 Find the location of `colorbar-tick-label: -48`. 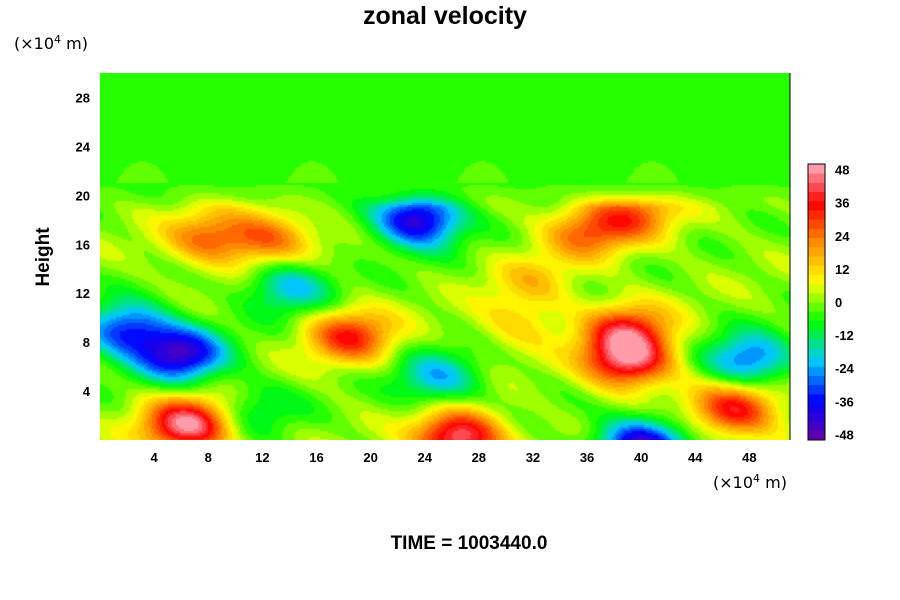

colorbar-tick-label: -48 is located at coordinates (844, 434).